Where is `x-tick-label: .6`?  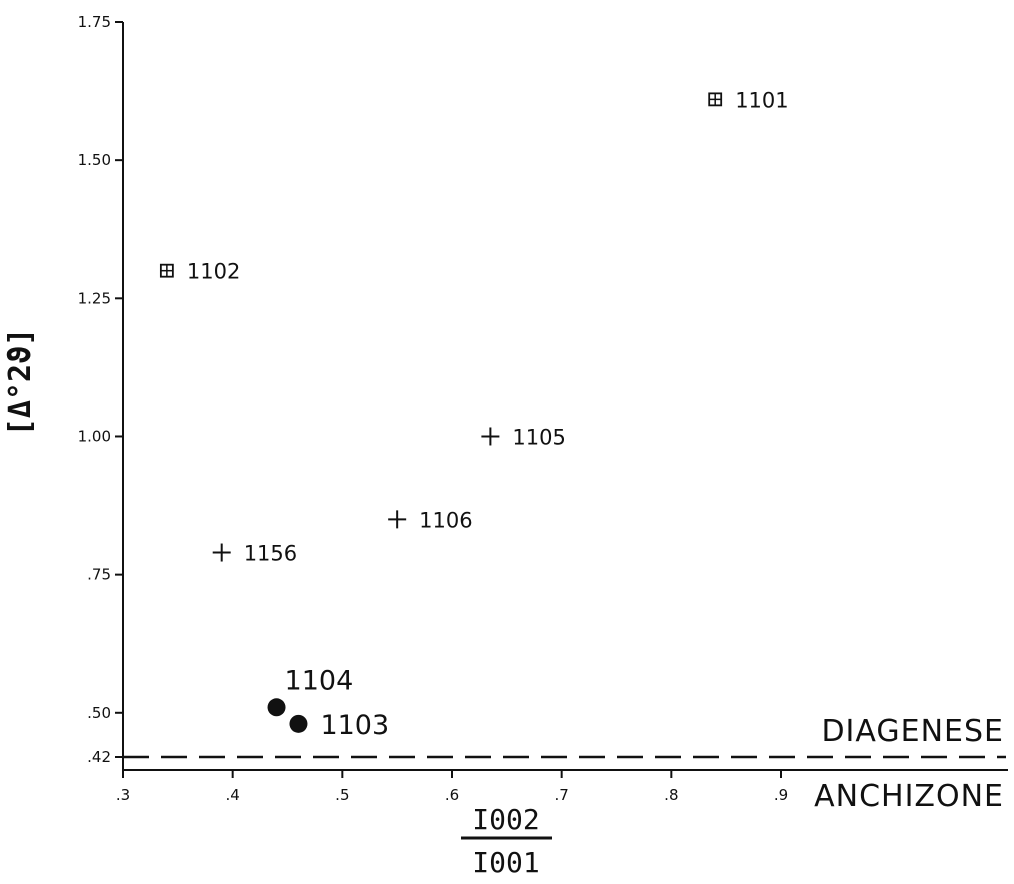
x-tick-label: .6 is located at coordinates (452, 795).